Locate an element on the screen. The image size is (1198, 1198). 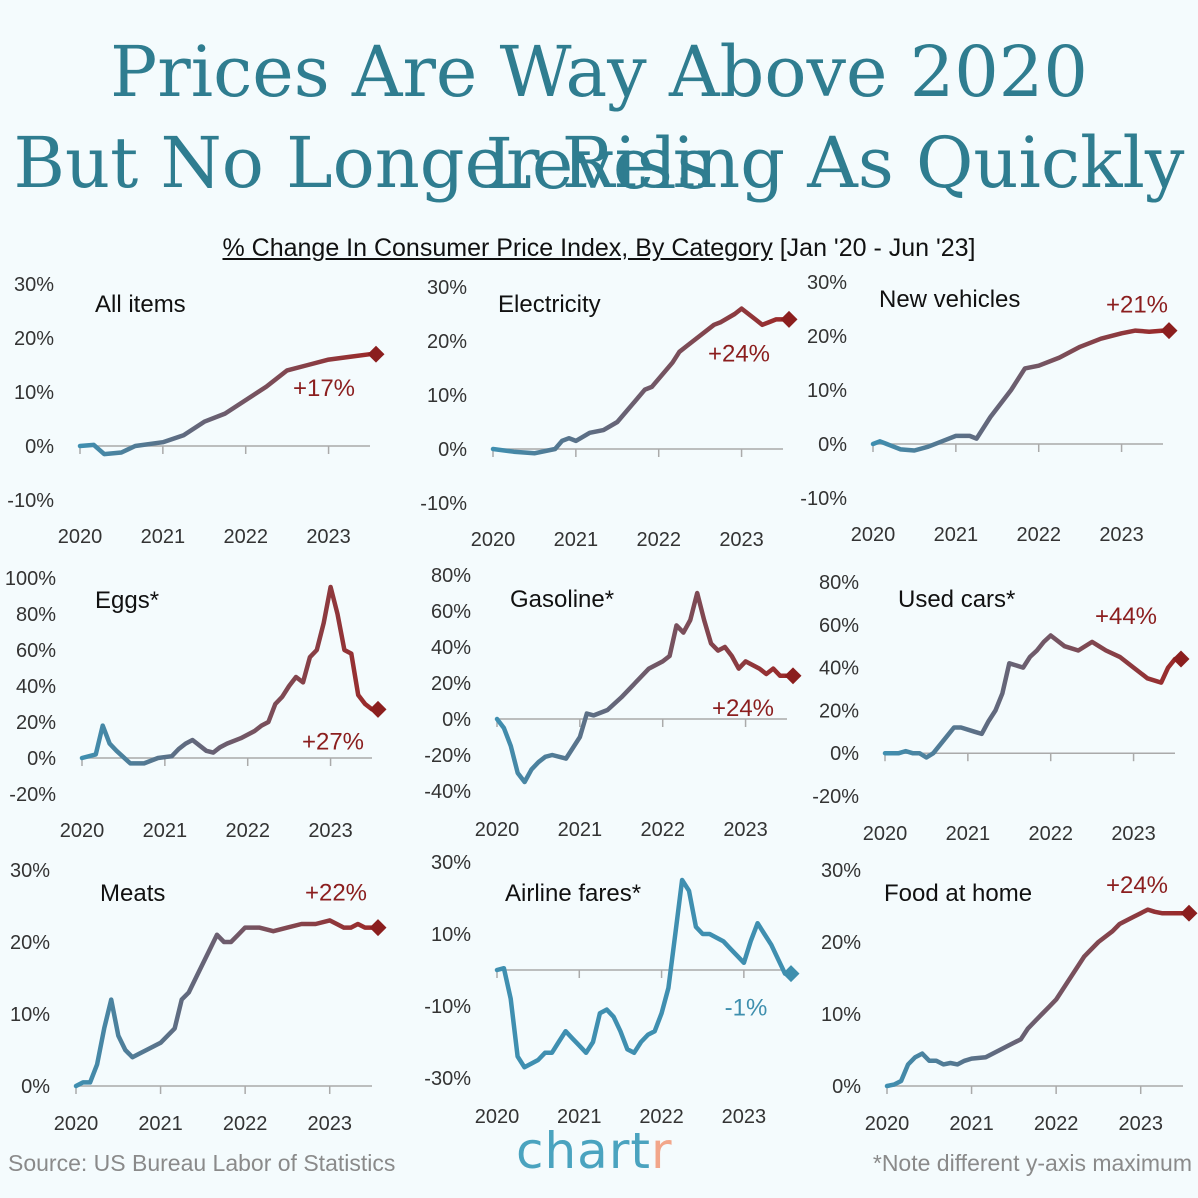
chart-panel: 30% 20% 10% 0%2020 2021 2022 2023 Meats +22% is located at coordinates (198, 997).